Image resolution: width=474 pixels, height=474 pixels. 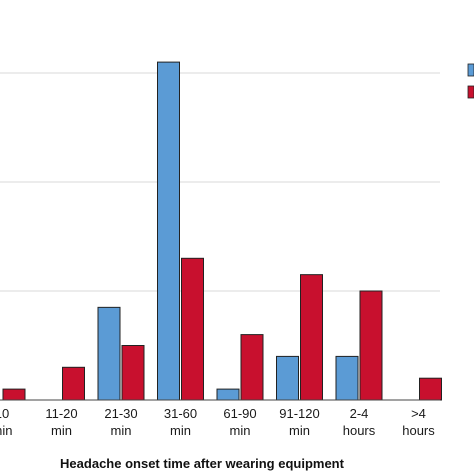 What do you see at coordinates (252, 367) in the screenshot?
I see `bar-series1-cat4` at bounding box center [252, 367].